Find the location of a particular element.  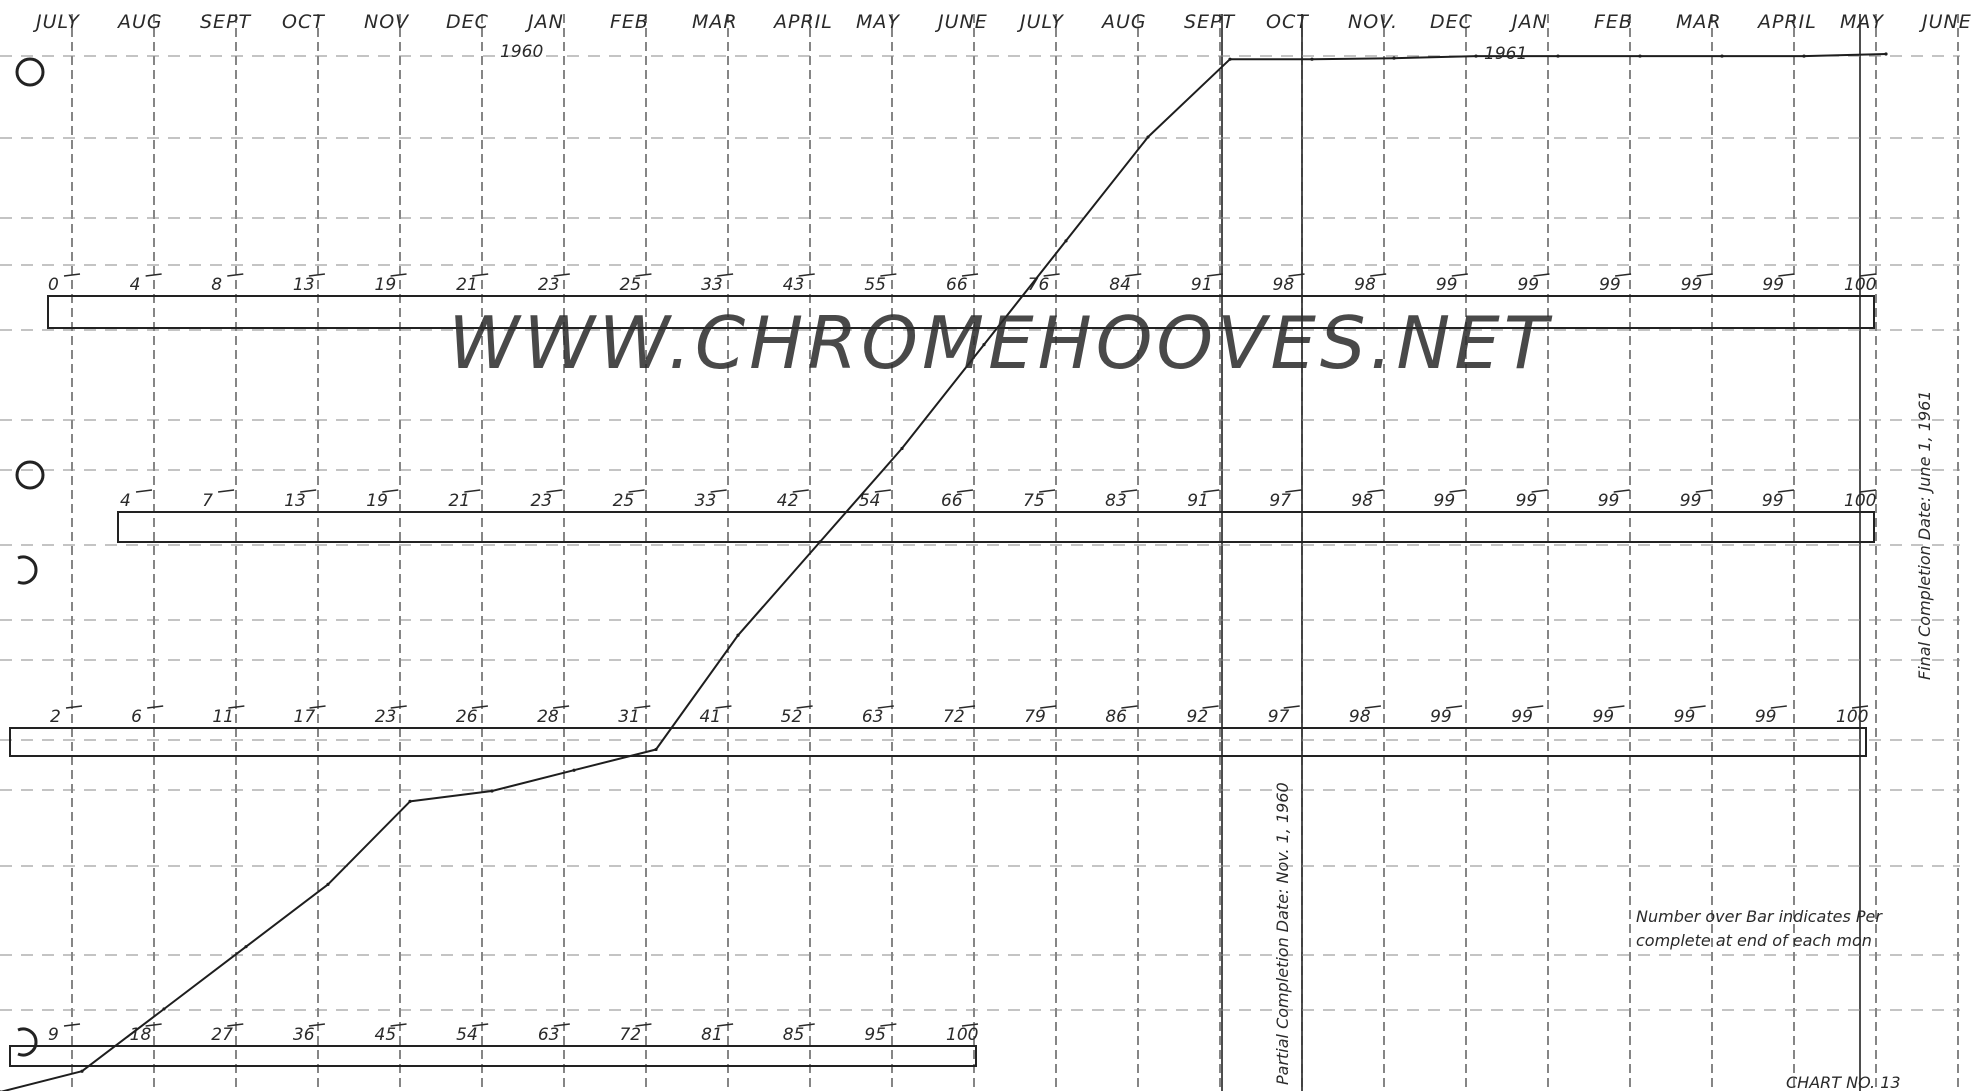

bar-percent-label: 66 is located at coordinates (957, 285).